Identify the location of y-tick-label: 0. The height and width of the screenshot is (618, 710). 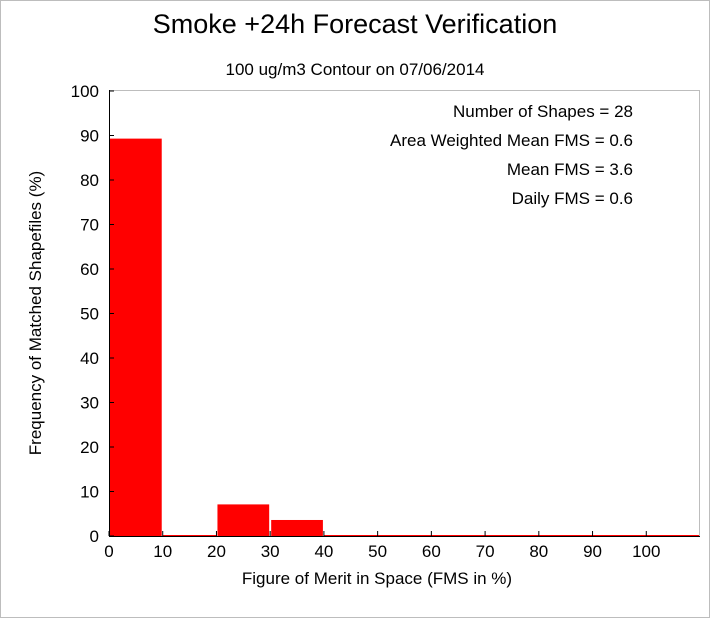
(94, 536).